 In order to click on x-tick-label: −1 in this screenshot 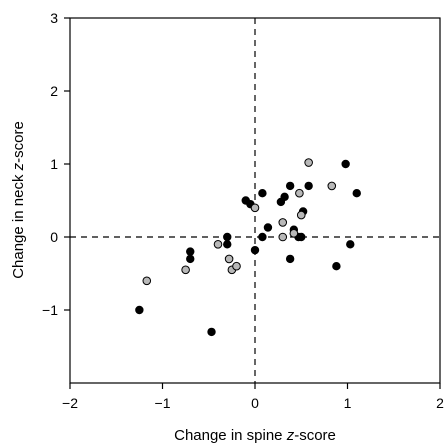, I will do `click(163, 403)`.